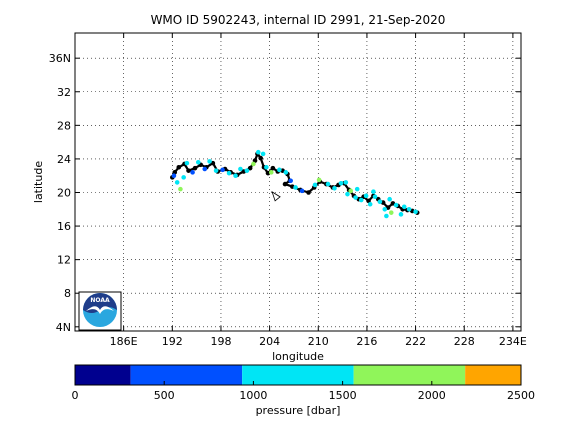  What do you see at coordinates (67, 293) in the screenshot?
I see `y-tick-label: 8` at bounding box center [67, 293].